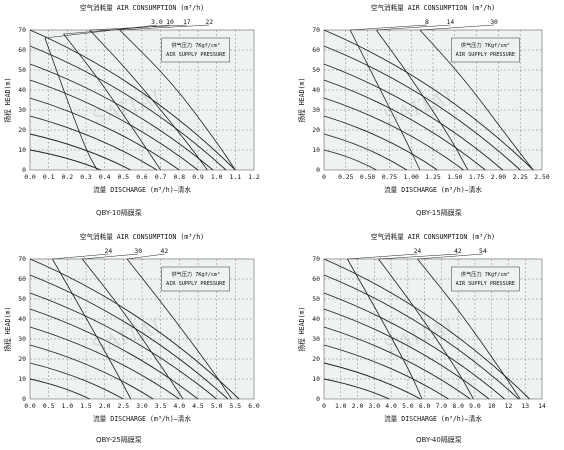 The width and height of the screenshot is (564, 450). What do you see at coordinates (324, 406) in the screenshot?
I see `x-tick-label: 0` at bounding box center [324, 406].